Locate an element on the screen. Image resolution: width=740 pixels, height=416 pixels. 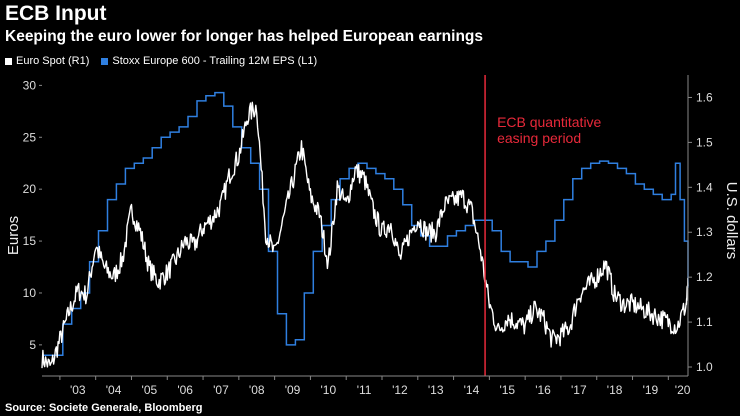
y-left-tick-label: 15 is located at coordinates (30, 241).